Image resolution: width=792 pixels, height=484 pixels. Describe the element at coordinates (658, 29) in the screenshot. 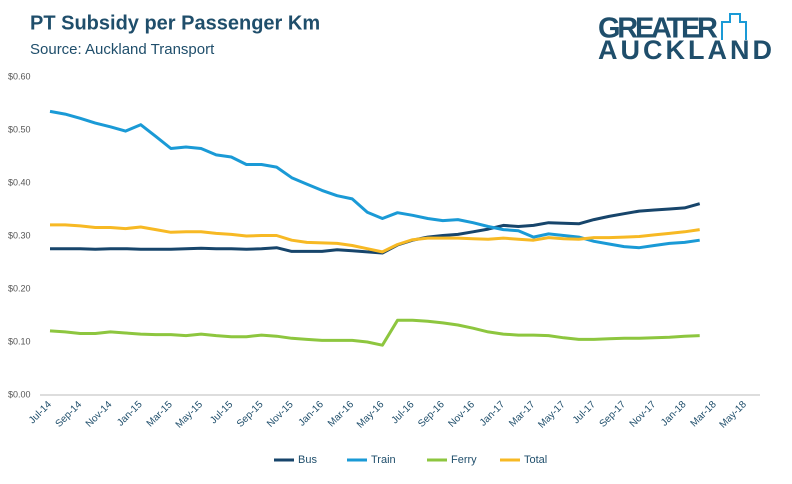

I see `logo-text: GREATER` at that location.